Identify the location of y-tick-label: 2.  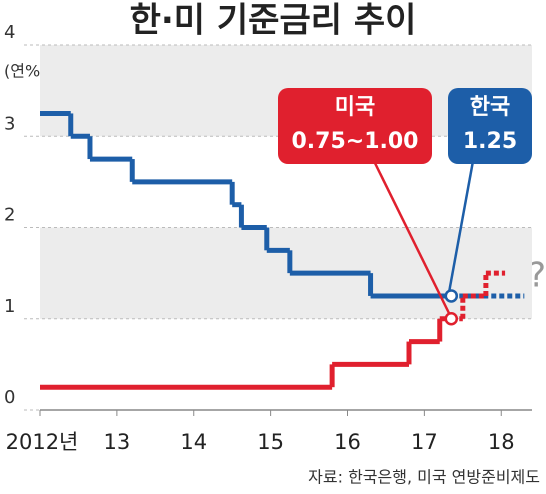
(9, 215).